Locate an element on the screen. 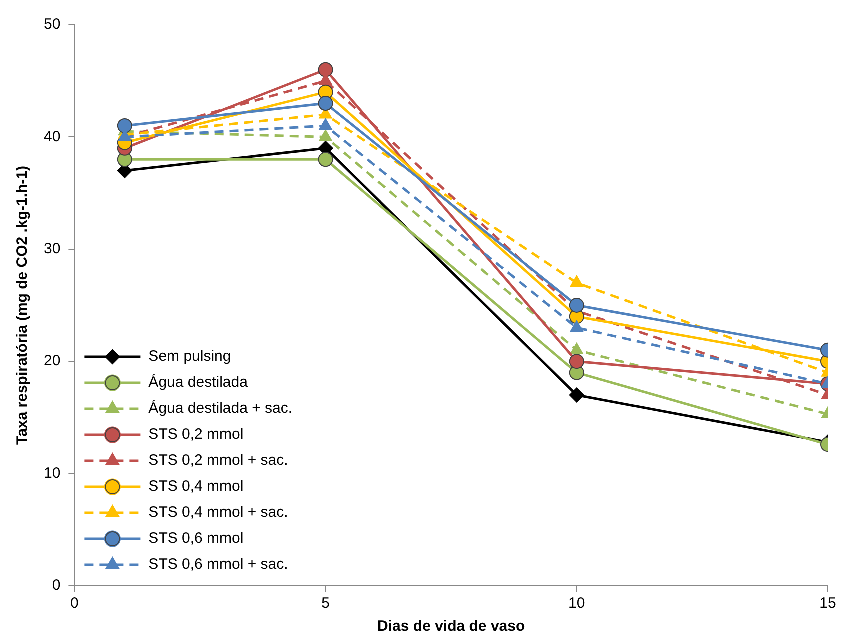  legend-label: STS 0,2 mmol + sac. is located at coordinates (218, 461).